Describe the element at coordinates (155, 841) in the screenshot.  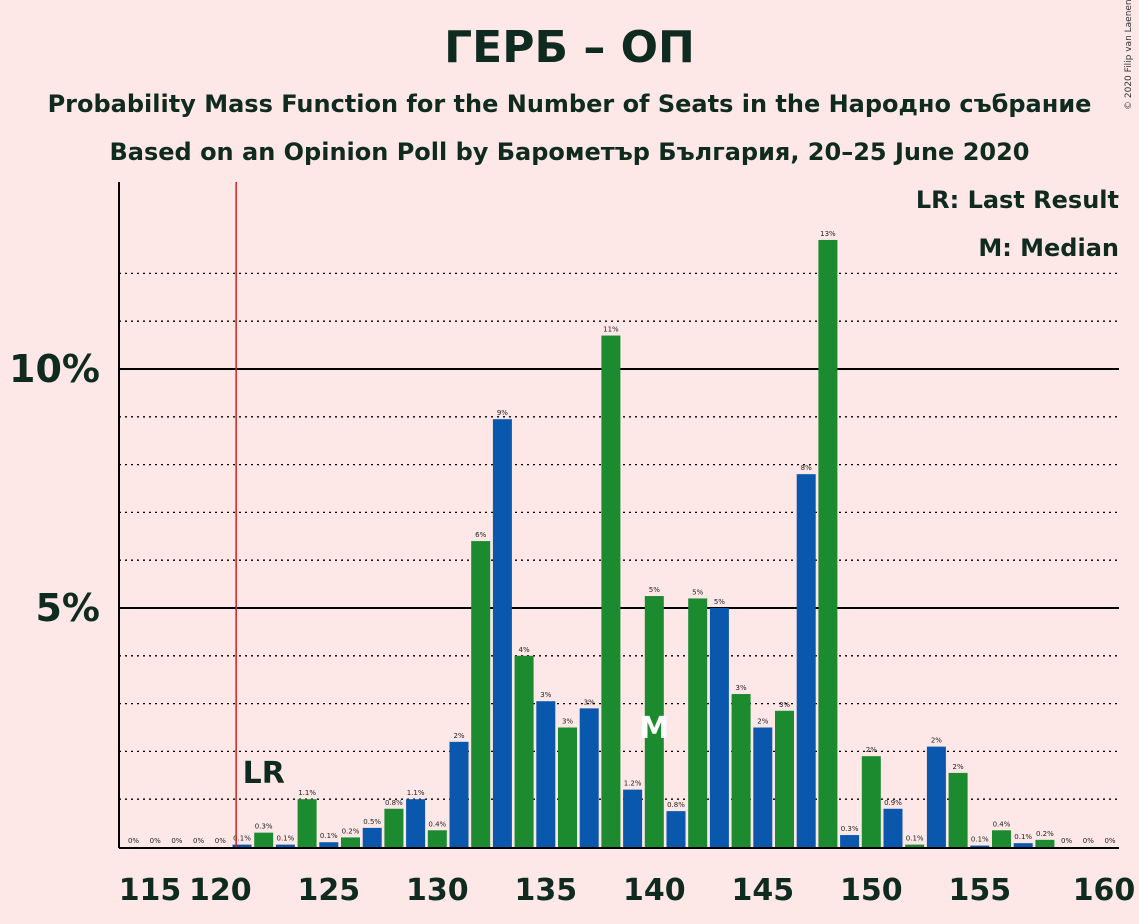
I see `data-label-117: 0%` at that location.